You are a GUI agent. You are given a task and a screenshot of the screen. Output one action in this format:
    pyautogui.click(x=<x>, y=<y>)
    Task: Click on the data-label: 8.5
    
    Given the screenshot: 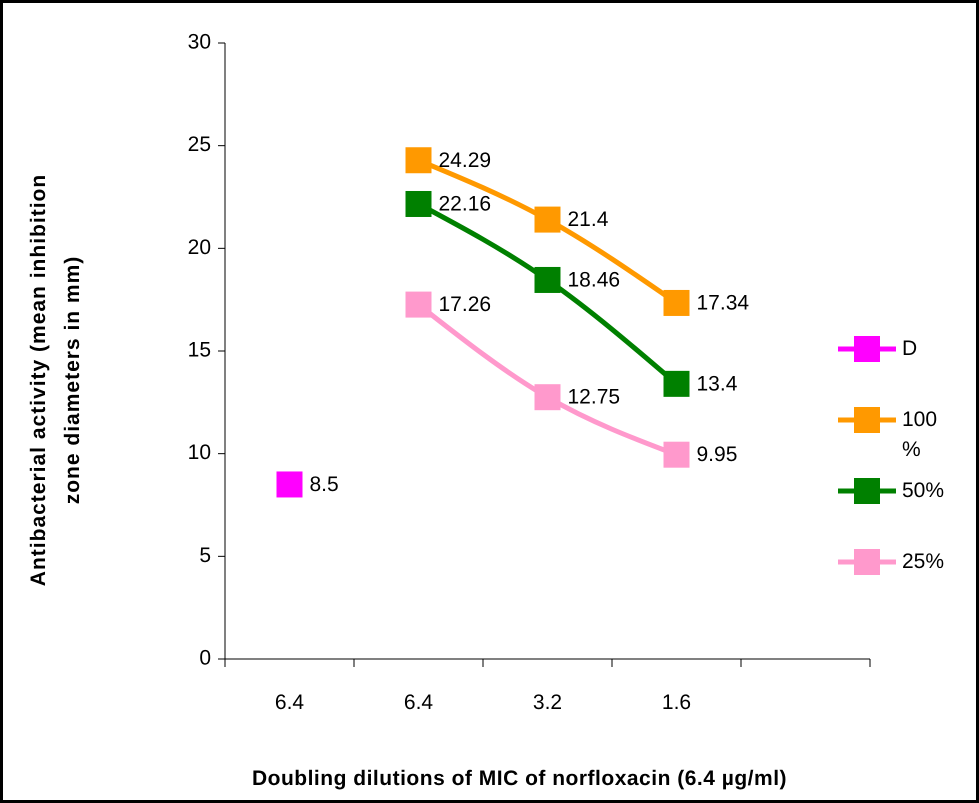 What is the action you would take?
    pyautogui.click(x=324, y=484)
    